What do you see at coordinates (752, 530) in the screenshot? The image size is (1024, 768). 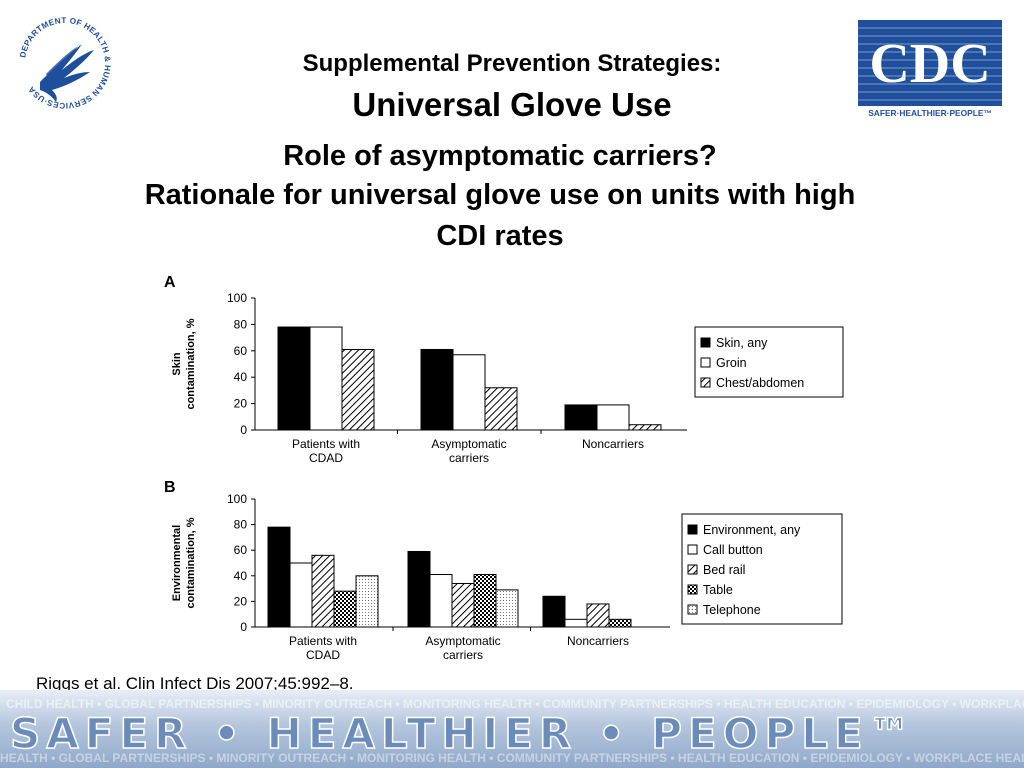 I see `legend-label: Environment, any` at bounding box center [752, 530].